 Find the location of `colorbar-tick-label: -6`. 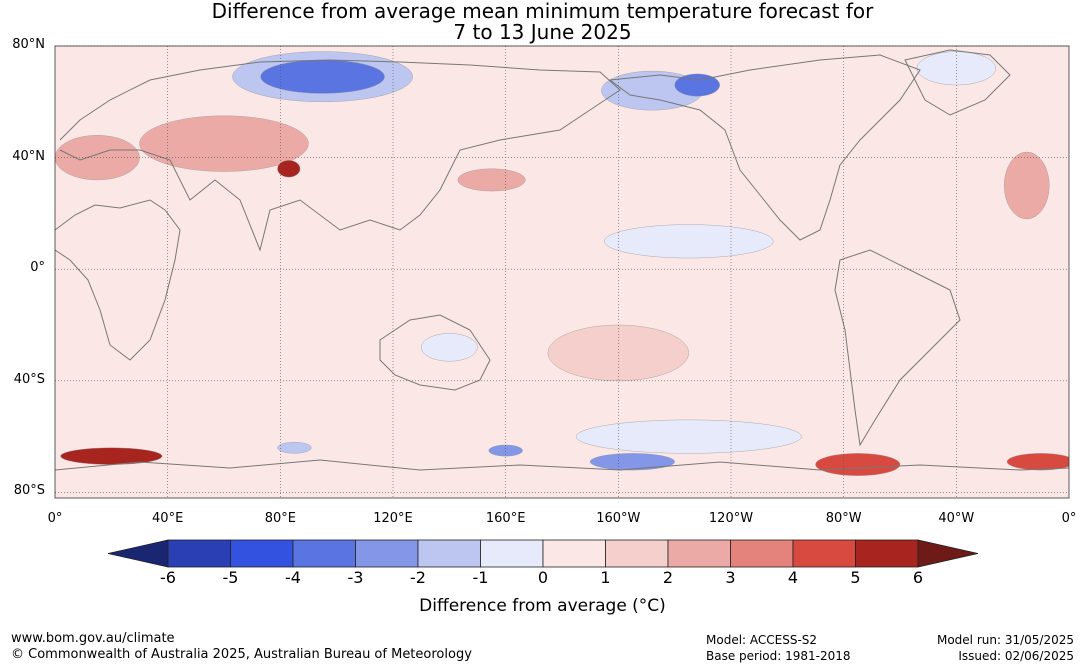

colorbar-tick-label: -6 is located at coordinates (168, 577).